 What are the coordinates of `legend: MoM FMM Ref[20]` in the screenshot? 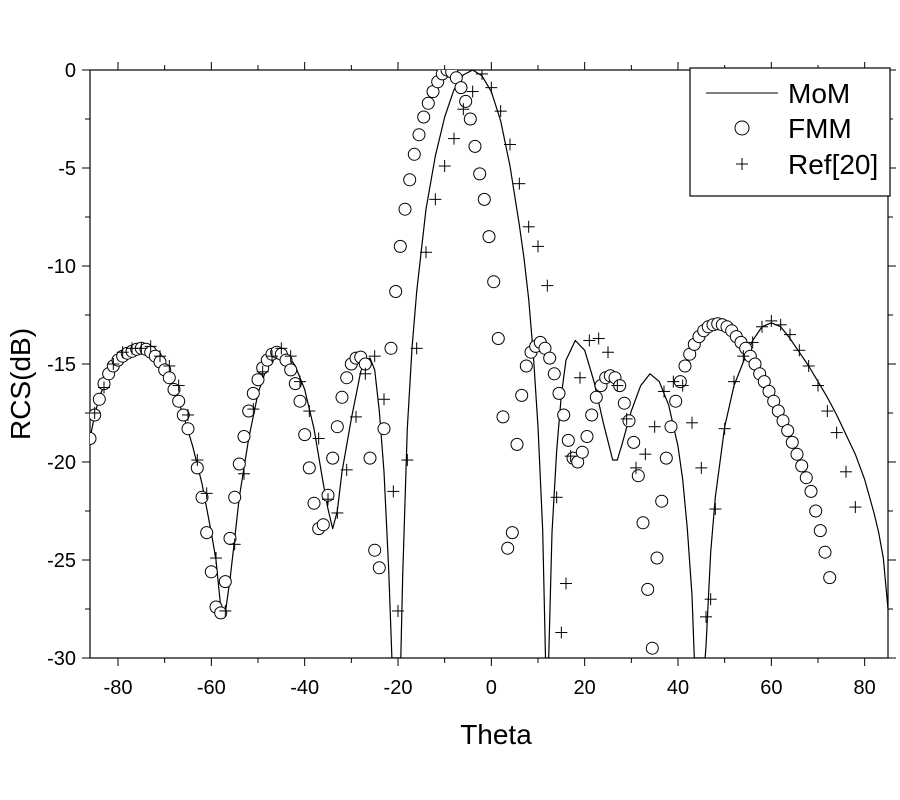 It's located at (790, 132).